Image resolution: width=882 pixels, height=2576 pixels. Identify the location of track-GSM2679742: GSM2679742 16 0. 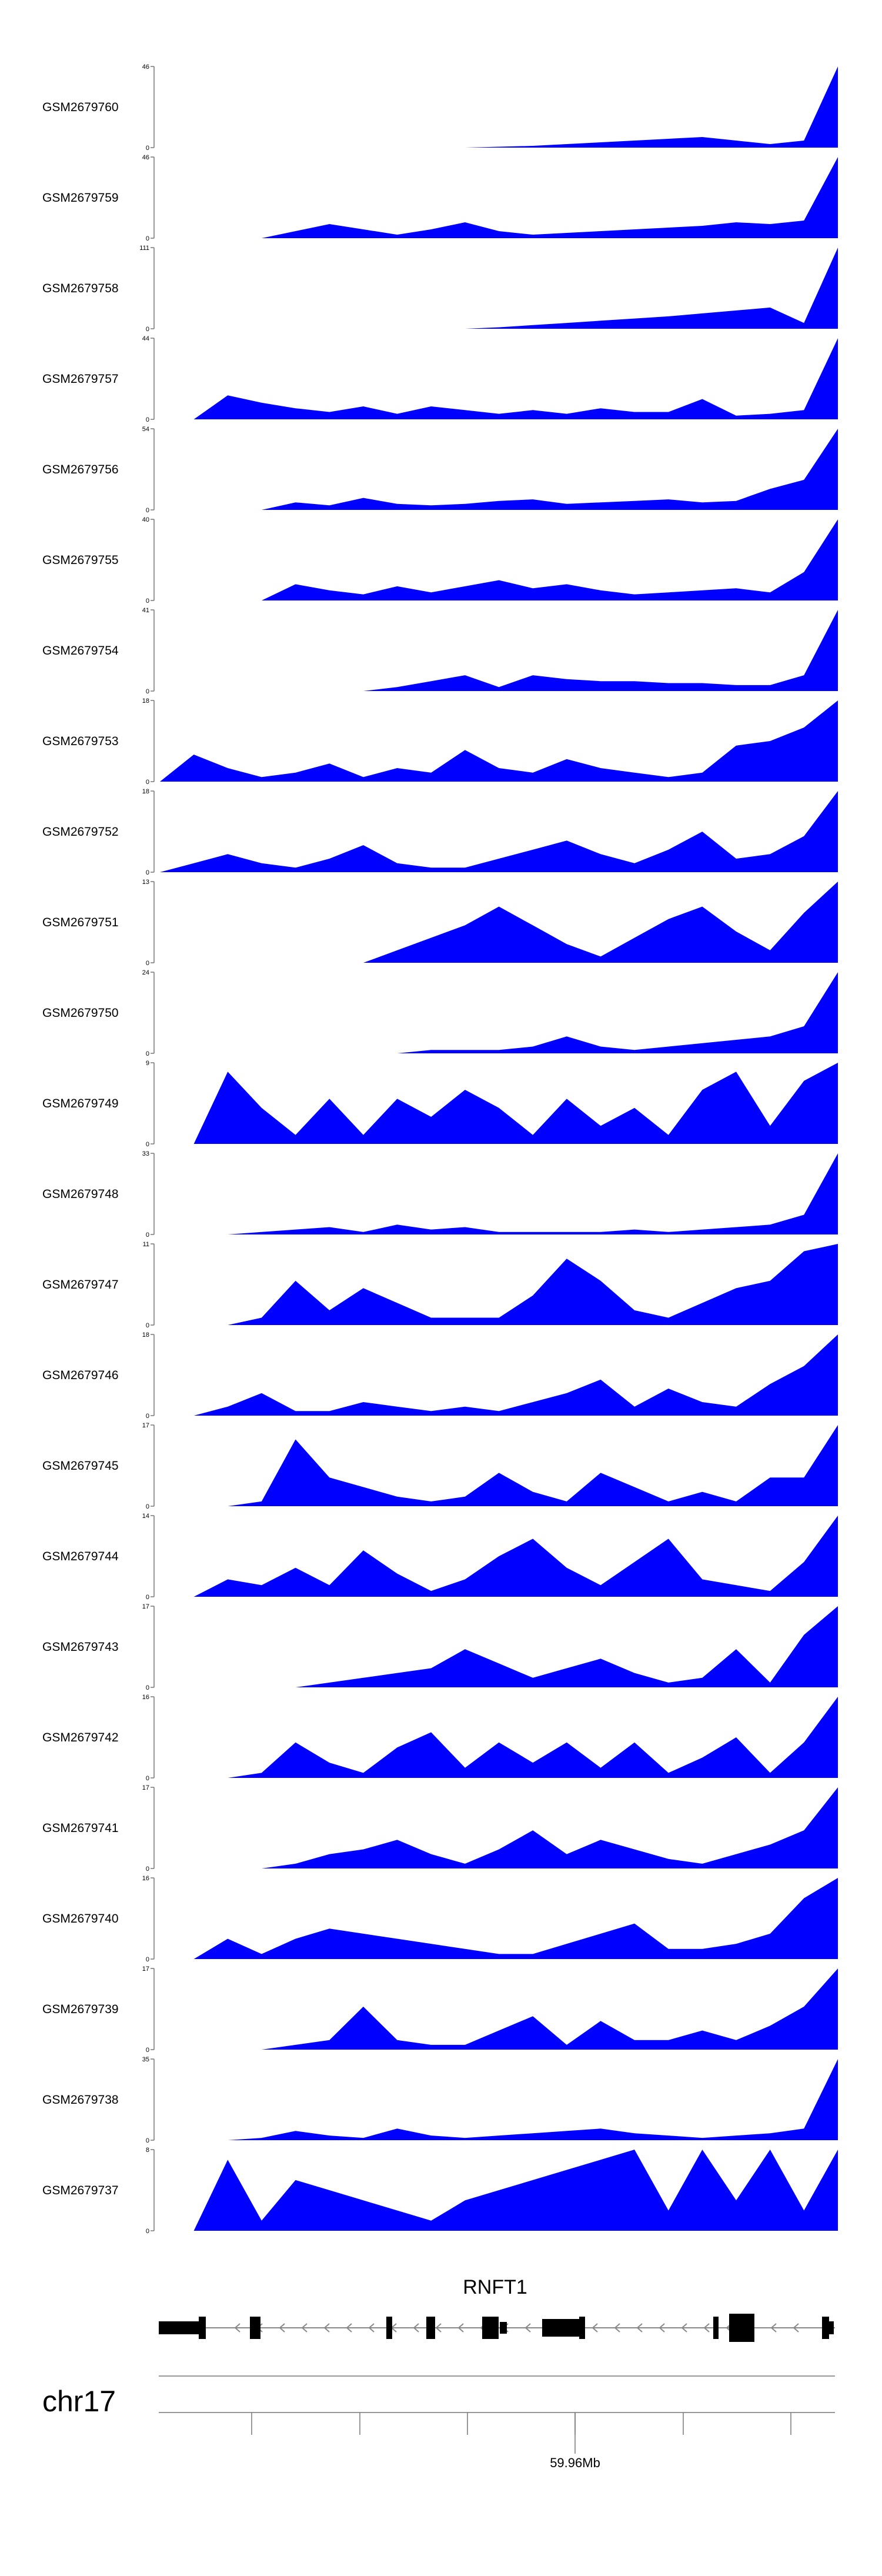
(440, 1738).